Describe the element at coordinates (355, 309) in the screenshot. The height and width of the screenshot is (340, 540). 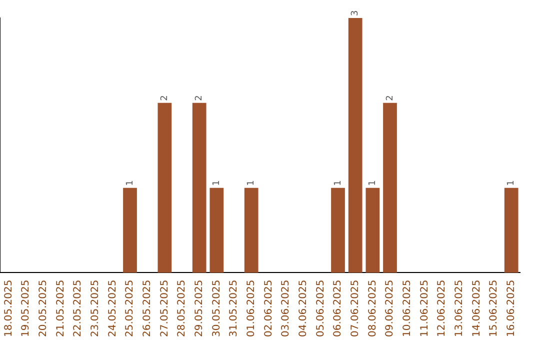
I see `x-tick-label: 07.06.2025` at that location.